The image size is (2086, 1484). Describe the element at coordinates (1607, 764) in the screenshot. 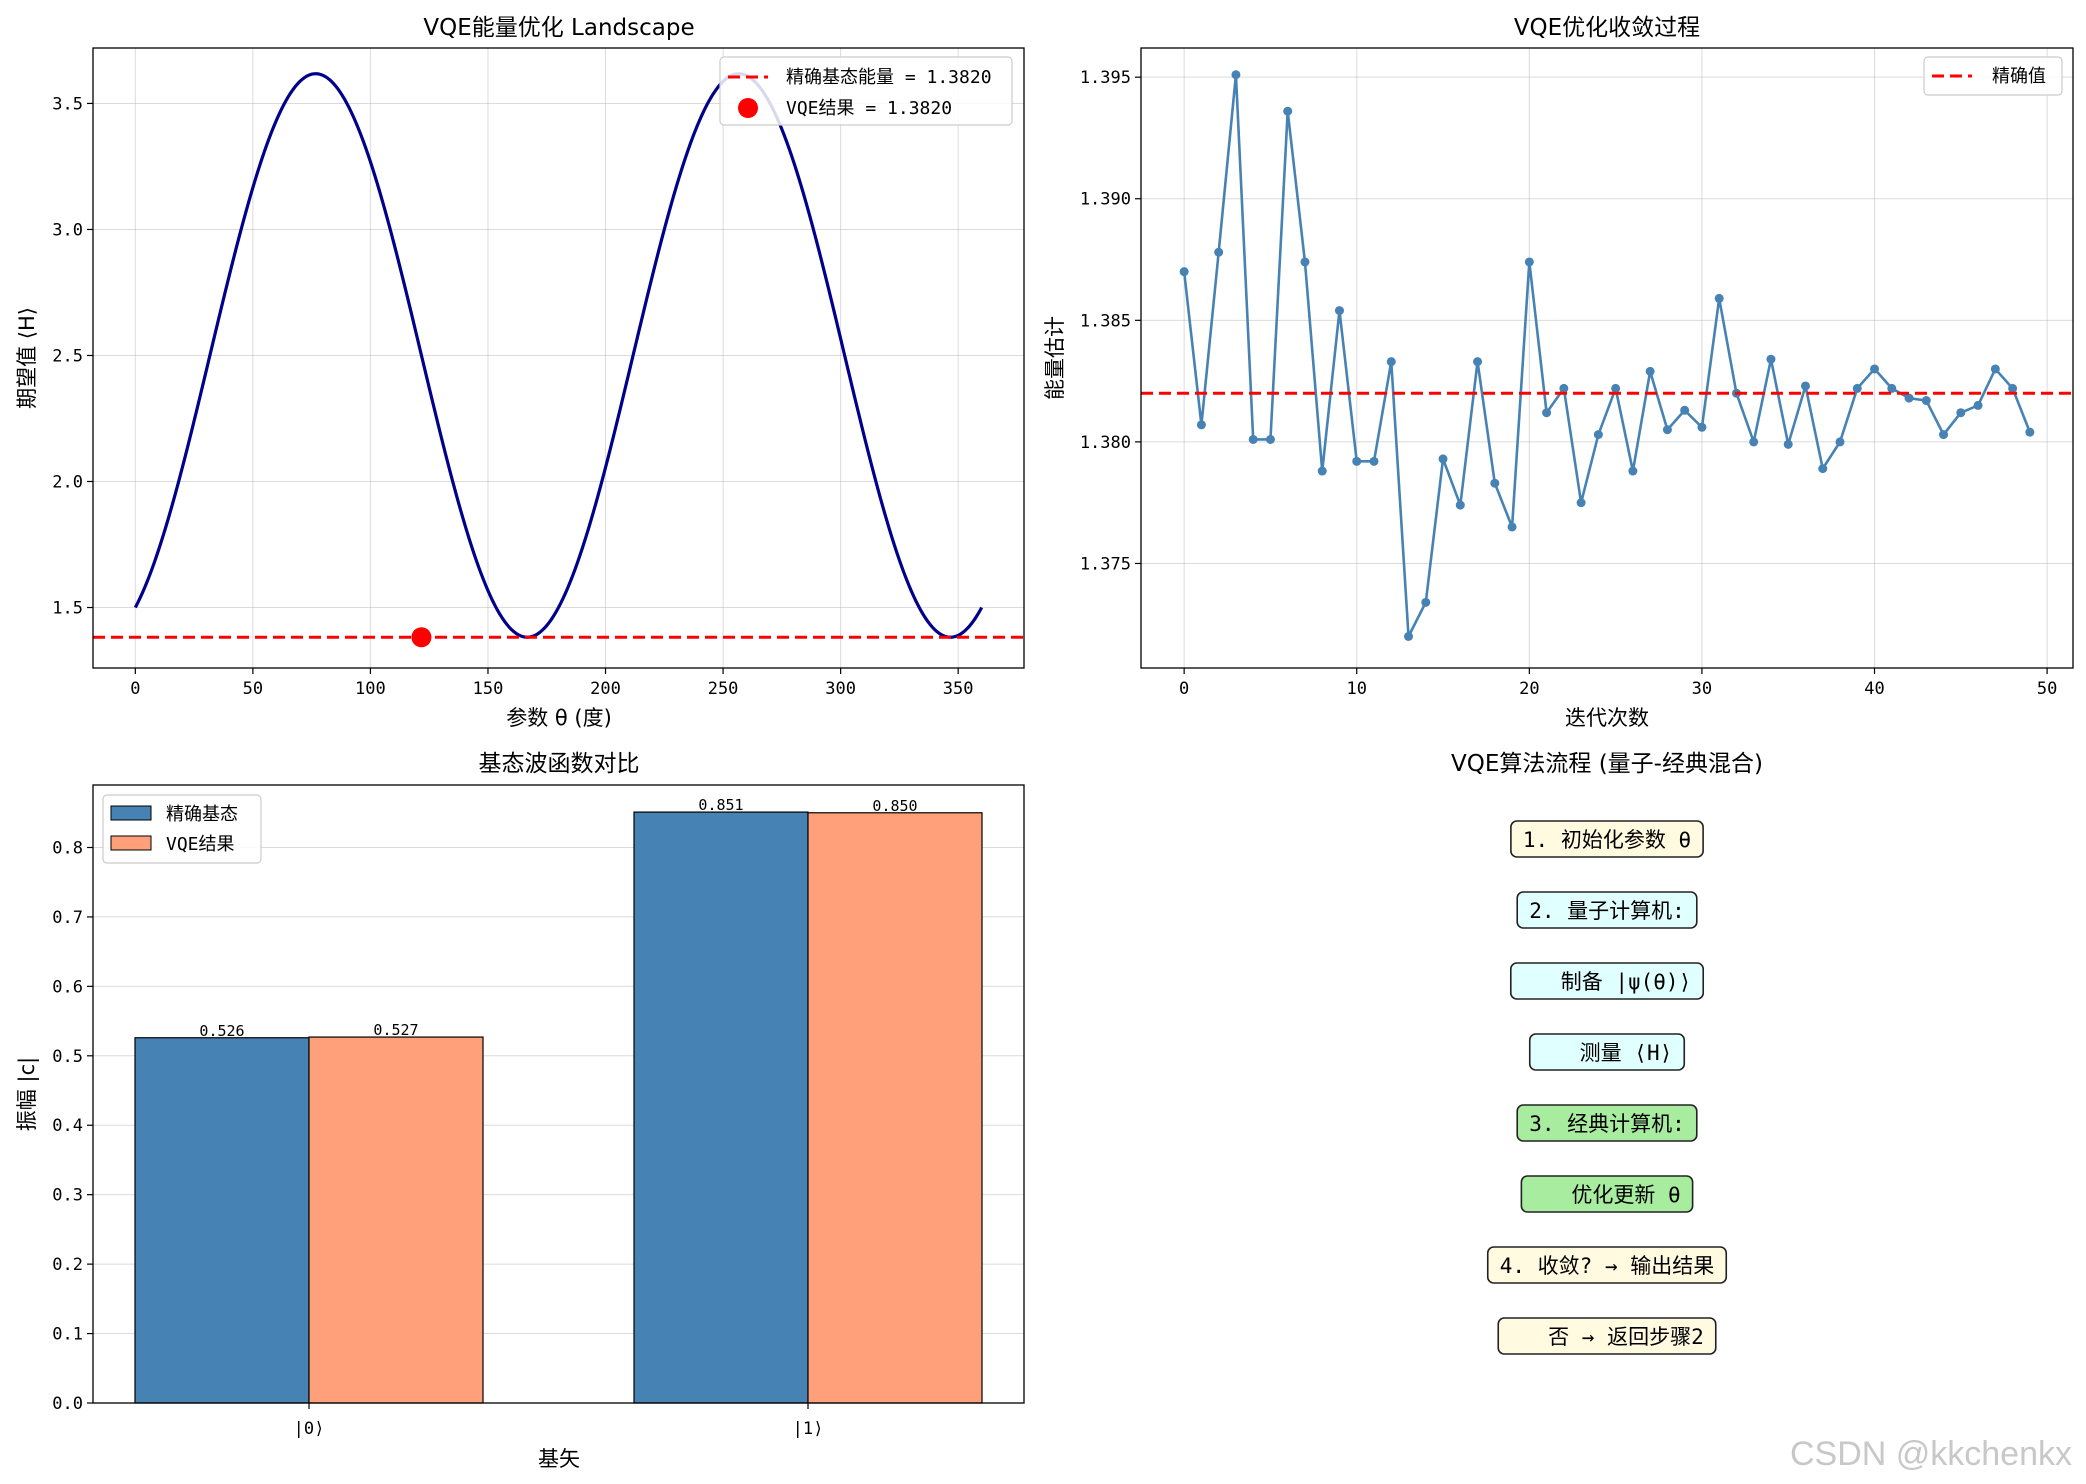

I see `flowchart-title: VQE算法流程 (量子-经典混合)` at that location.